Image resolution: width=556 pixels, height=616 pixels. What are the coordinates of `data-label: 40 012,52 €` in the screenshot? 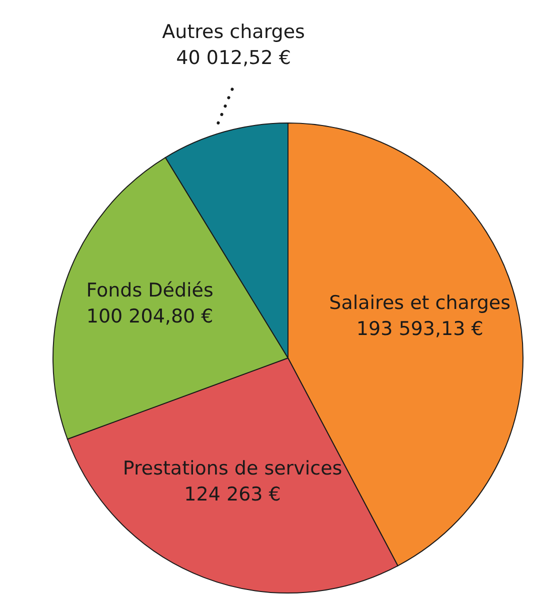 It's located at (233, 58).